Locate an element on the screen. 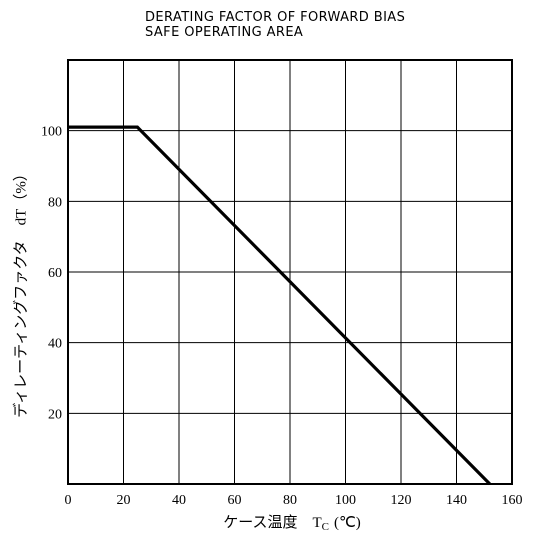 Image resolution: width=543 pixels, height=537 pixels. x-axis-label-unit: (℃) is located at coordinates (347, 523).